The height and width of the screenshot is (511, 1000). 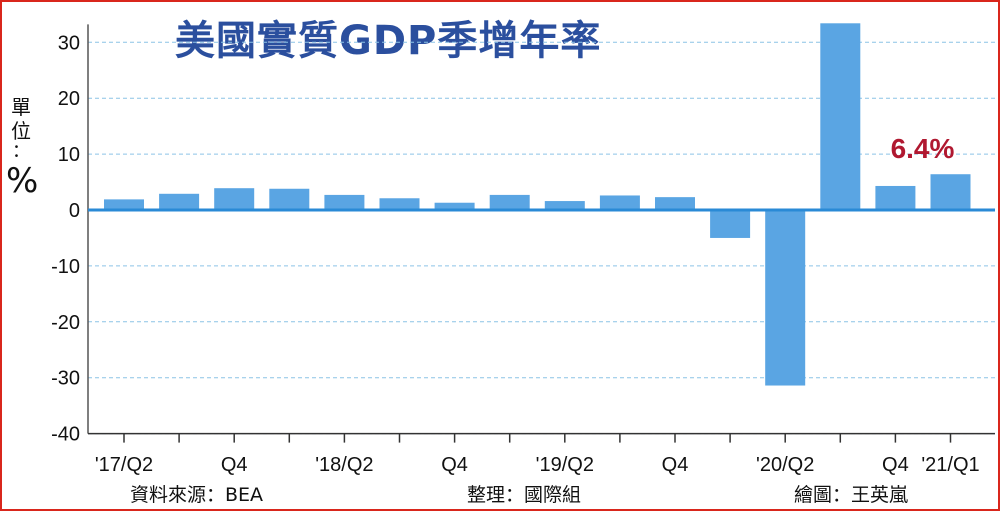 I want to click on y-tick-label: -10, so click(x=65, y=267).